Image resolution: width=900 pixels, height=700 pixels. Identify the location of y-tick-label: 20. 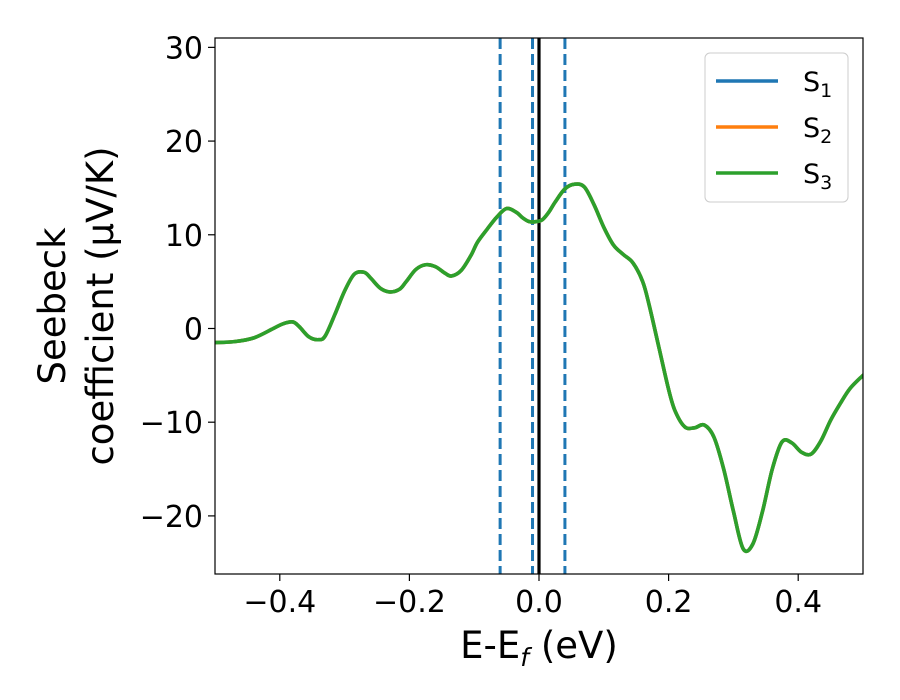
(184, 142).